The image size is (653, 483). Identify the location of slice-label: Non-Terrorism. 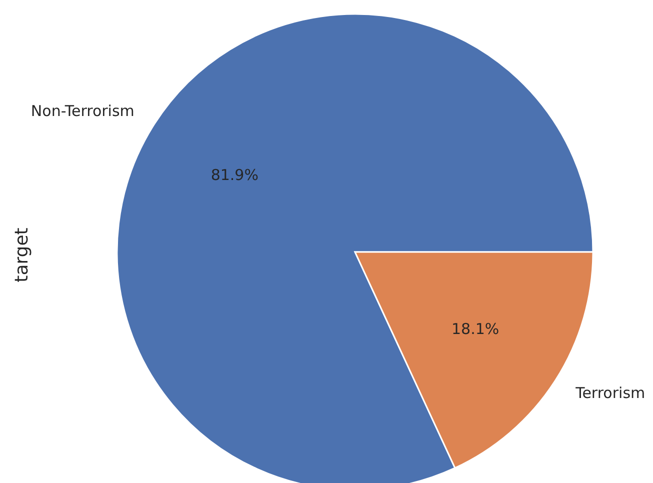
(82, 111).